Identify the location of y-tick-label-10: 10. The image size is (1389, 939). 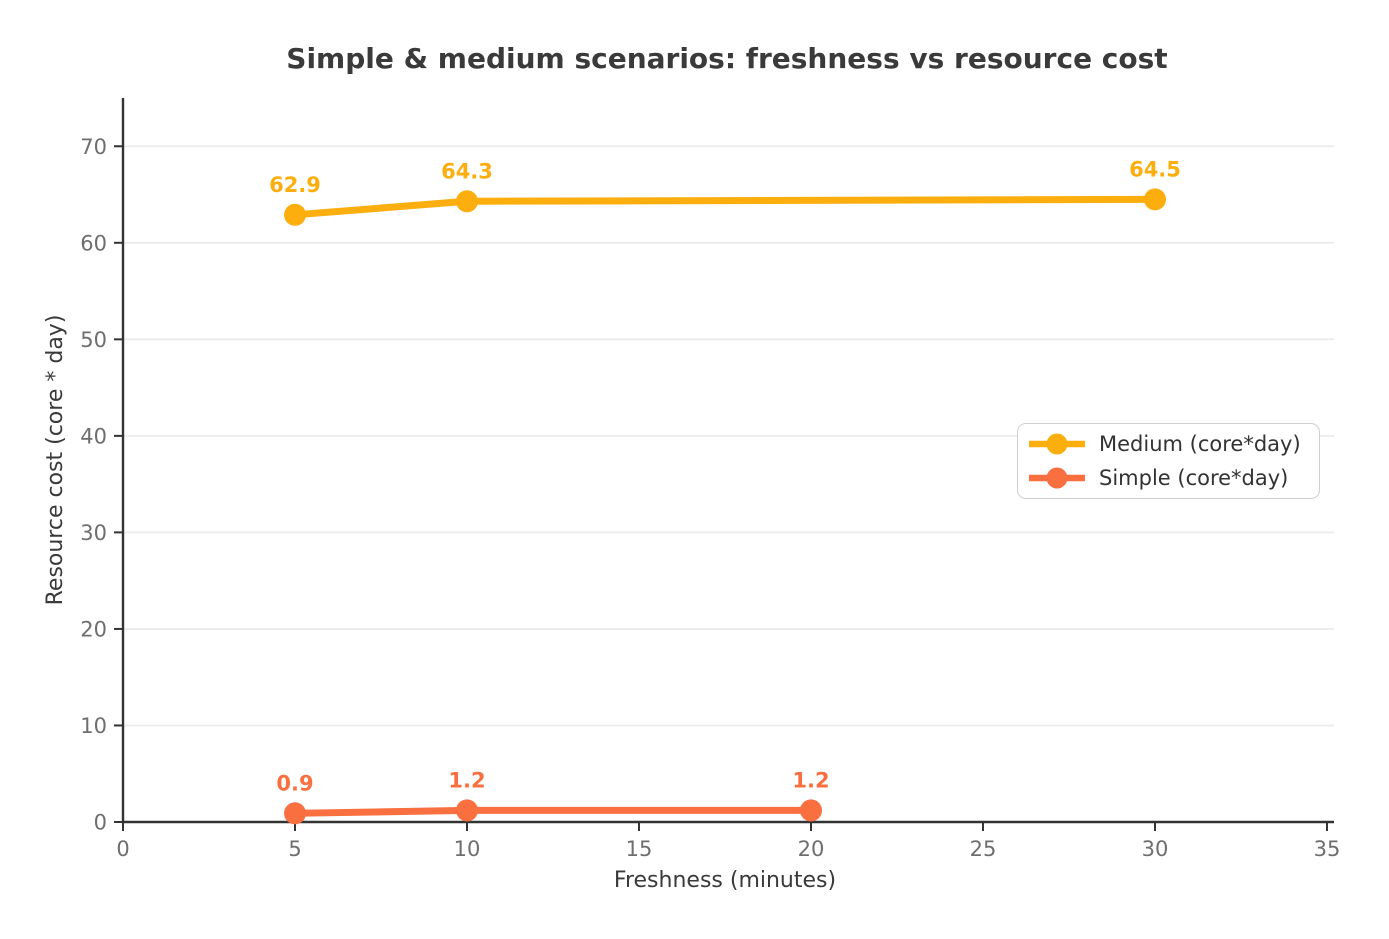
(93, 726).